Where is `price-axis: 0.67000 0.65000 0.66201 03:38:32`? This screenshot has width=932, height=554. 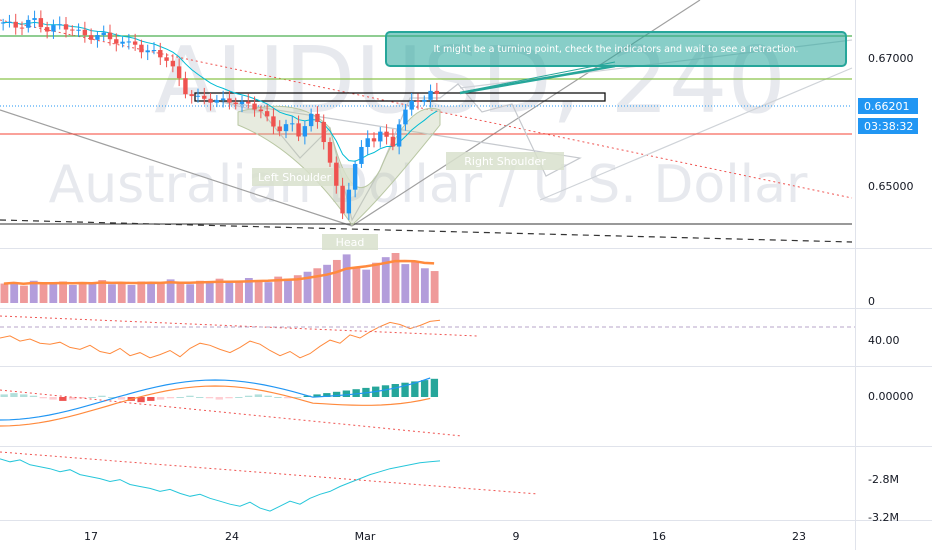 price-axis: 0.67000 0.65000 0.66201 03:38:32 is located at coordinates (888, 122).